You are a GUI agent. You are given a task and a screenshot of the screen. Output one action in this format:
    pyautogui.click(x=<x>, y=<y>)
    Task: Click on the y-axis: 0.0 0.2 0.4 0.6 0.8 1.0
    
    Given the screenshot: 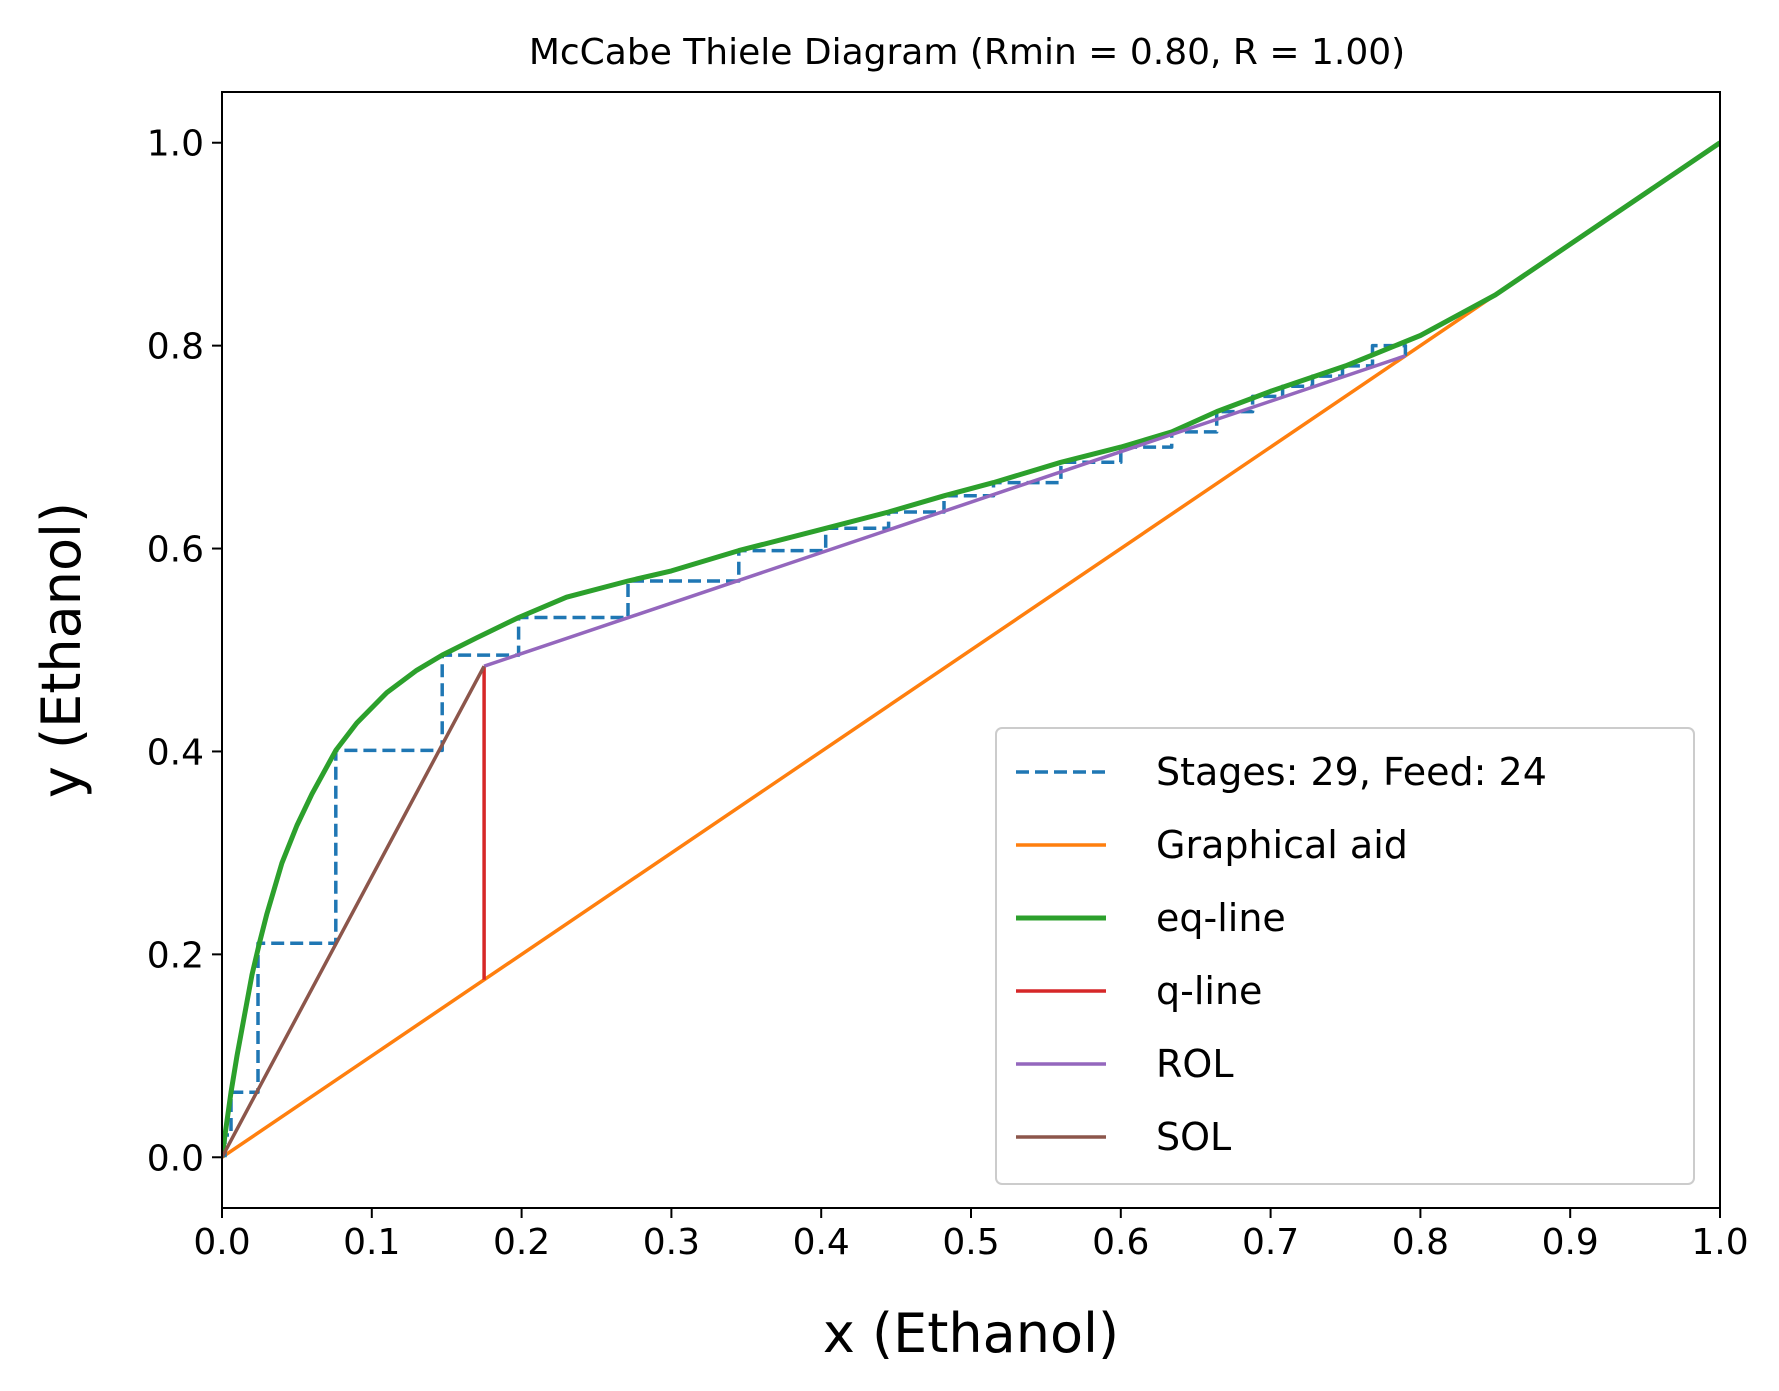 What is the action you would take?
    pyautogui.click(x=184, y=651)
    